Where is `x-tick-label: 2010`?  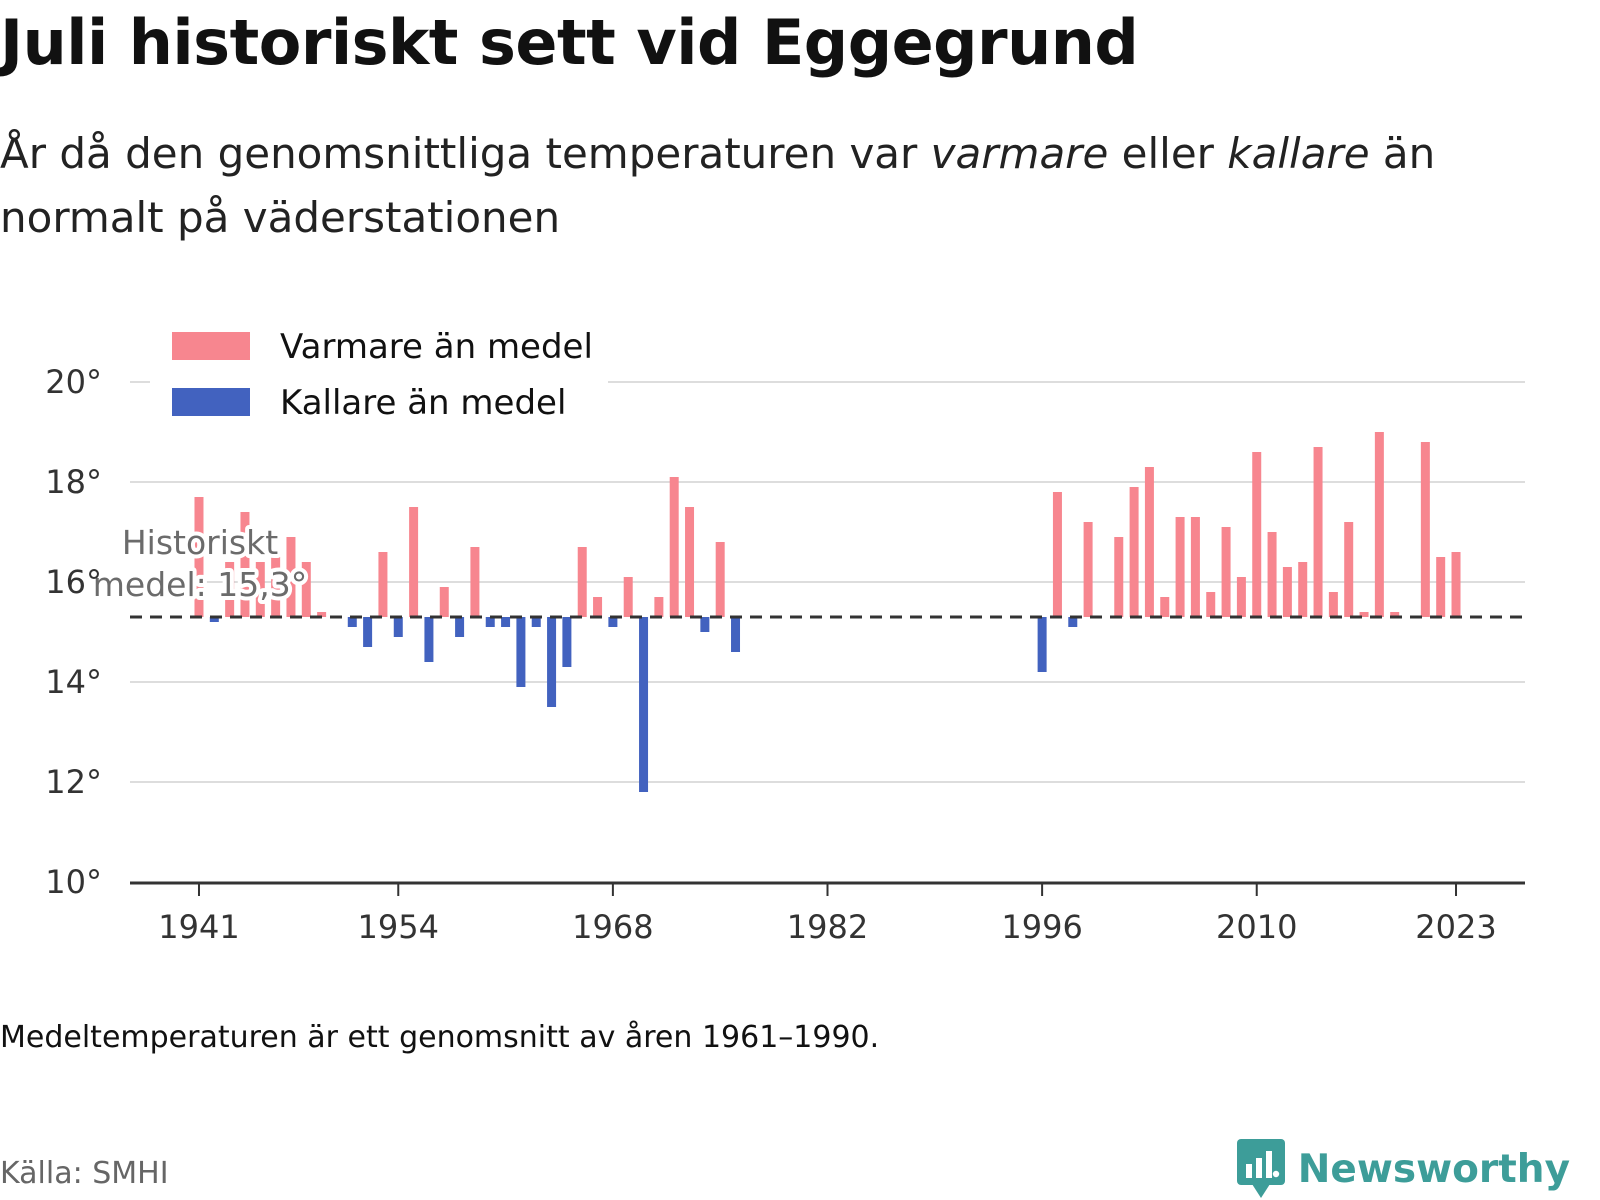
x-tick-label: 2010 is located at coordinates (1256, 927).